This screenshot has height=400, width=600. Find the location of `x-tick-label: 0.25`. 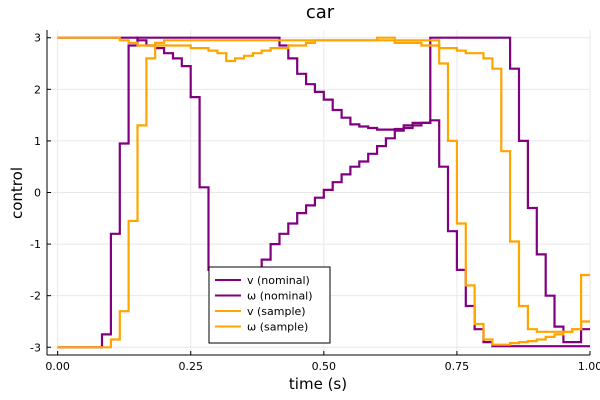

x-tick-label: 0.25 is located at coordinates (190, 366).